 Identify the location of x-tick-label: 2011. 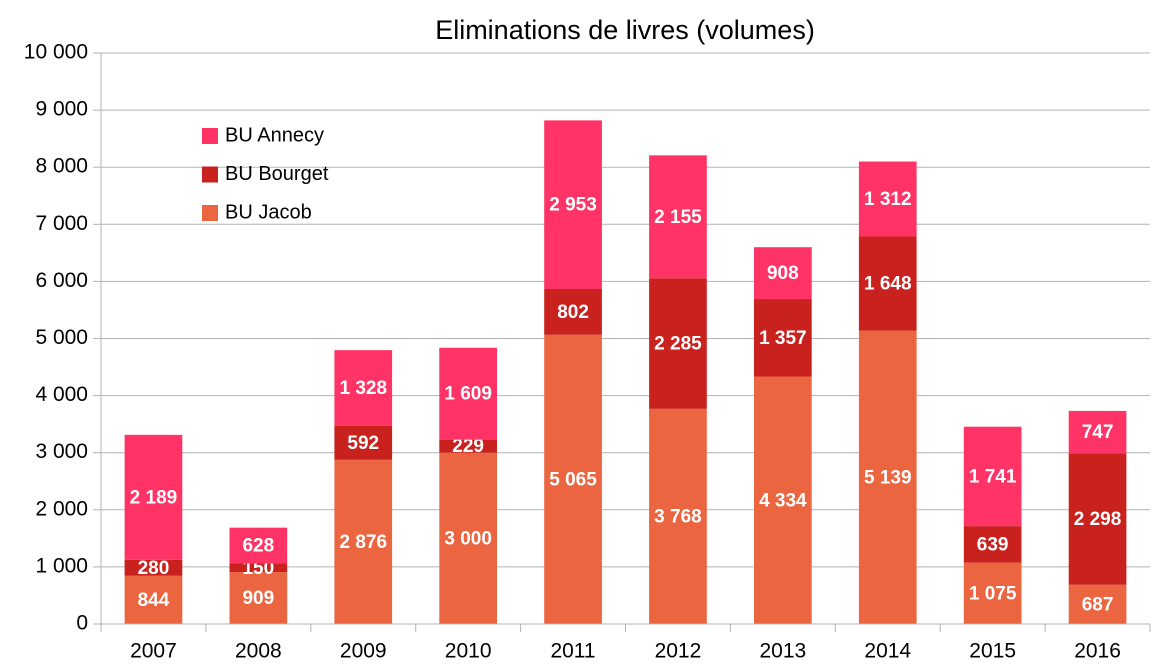
(572, 651).